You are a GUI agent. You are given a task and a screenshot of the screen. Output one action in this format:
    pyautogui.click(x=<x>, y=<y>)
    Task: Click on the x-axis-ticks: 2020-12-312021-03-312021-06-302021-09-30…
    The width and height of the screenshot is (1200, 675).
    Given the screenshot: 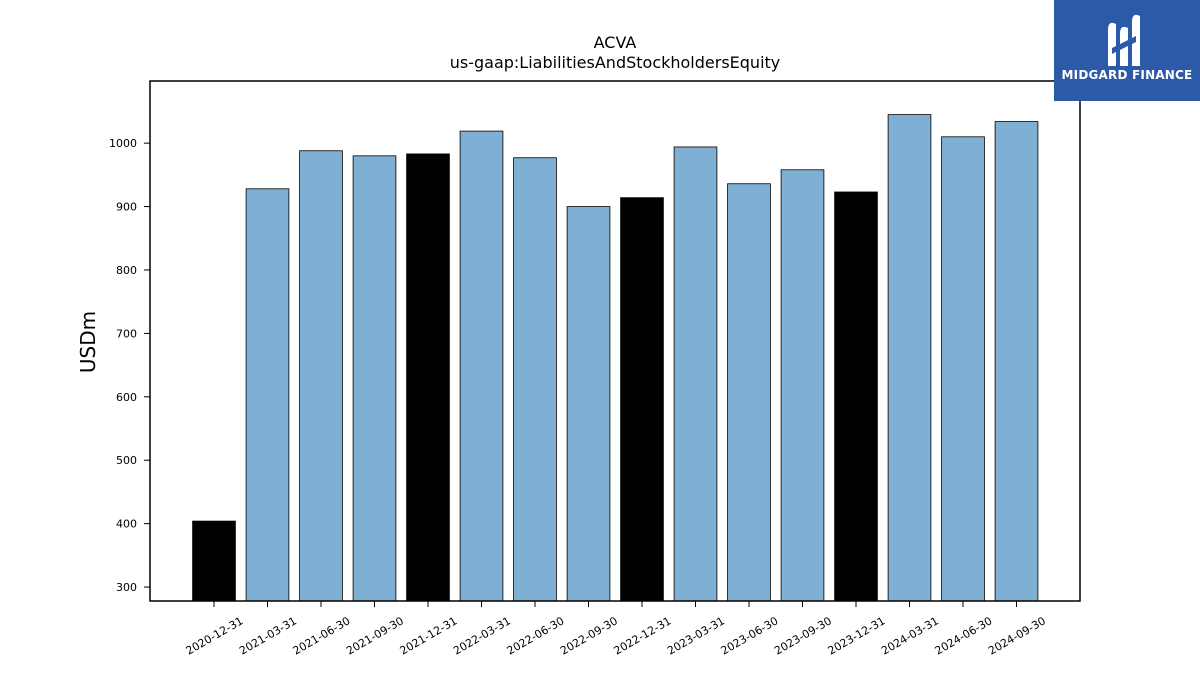 What is the action you would take?
    pyautogui.click(x=616, y=629)
    